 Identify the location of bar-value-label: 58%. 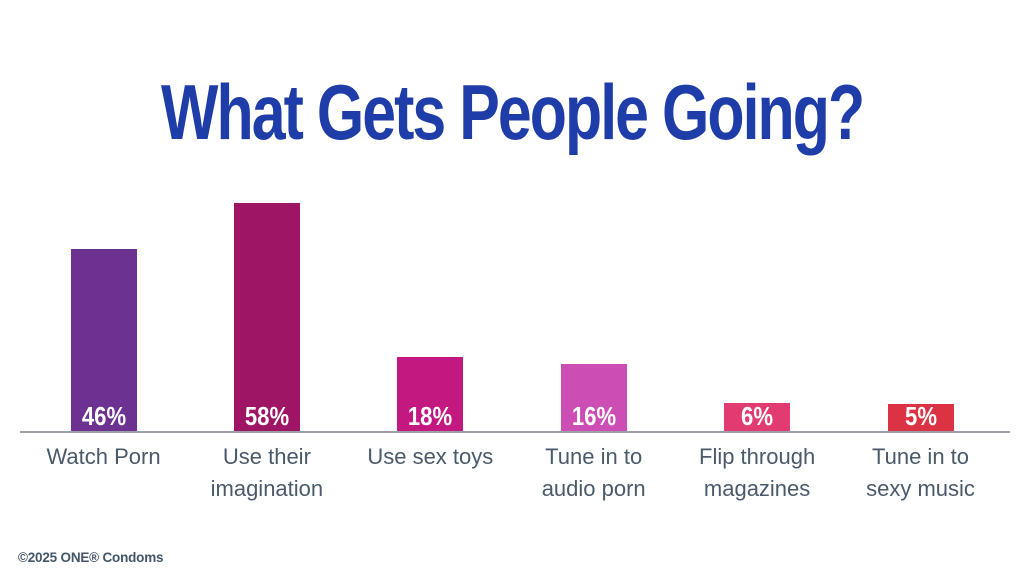
(267, 416).